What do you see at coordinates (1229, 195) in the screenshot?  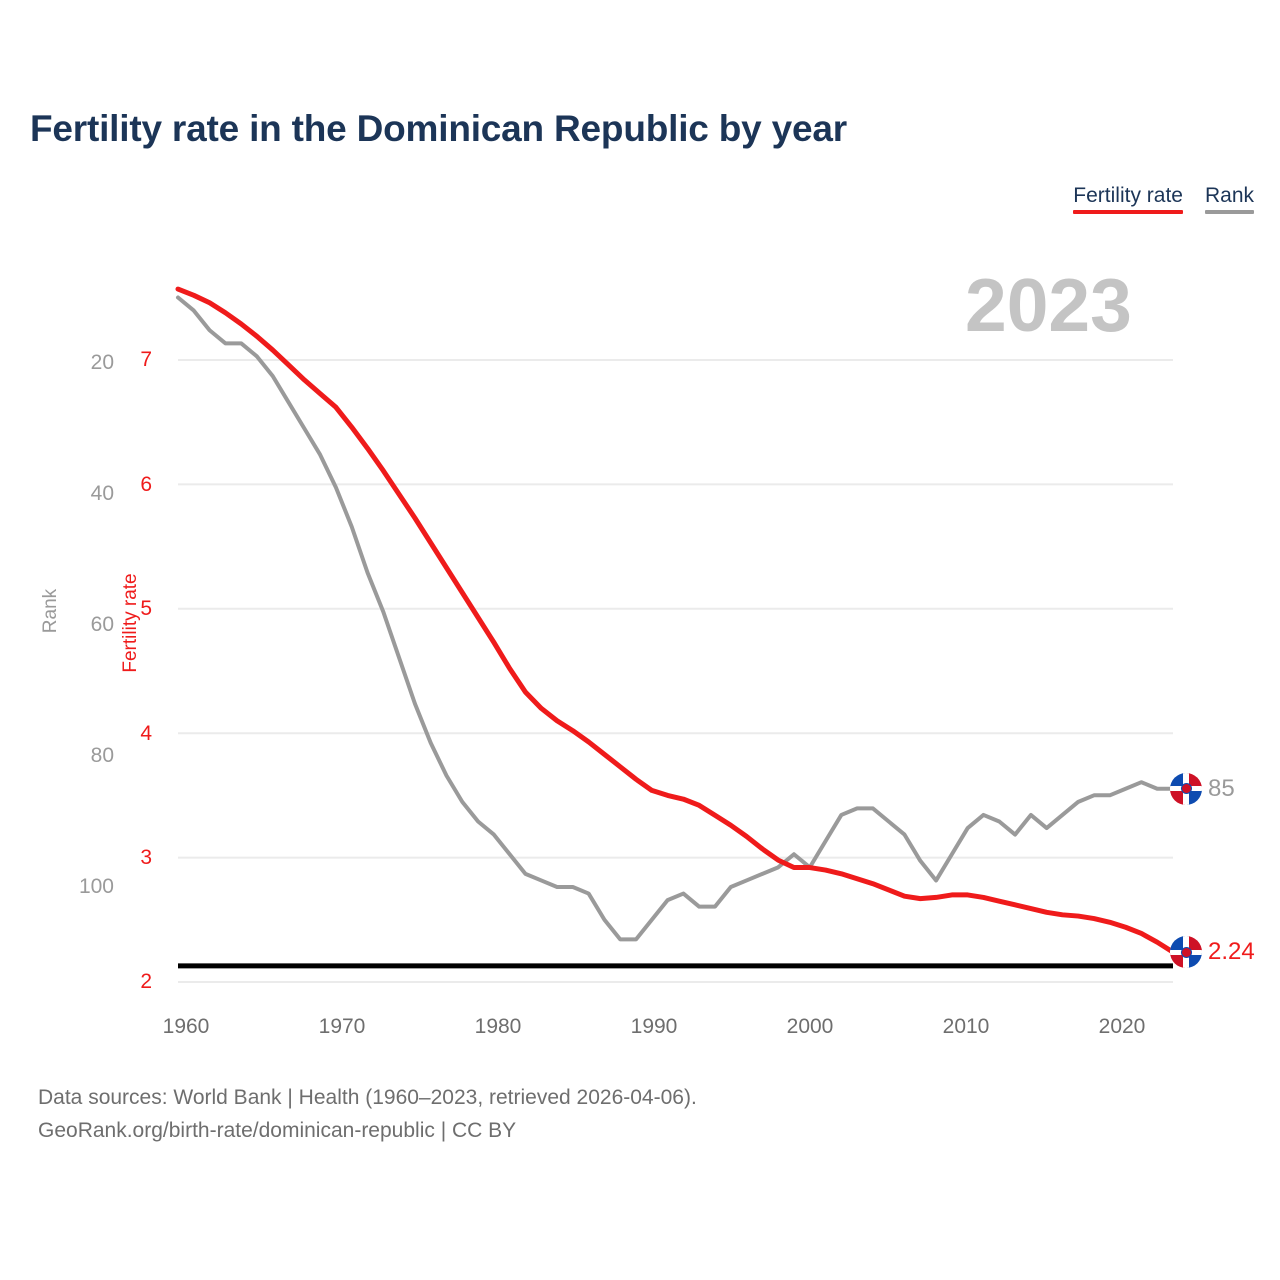 I see `legend-item-label: Rank` at bounding box center [1229, 195].